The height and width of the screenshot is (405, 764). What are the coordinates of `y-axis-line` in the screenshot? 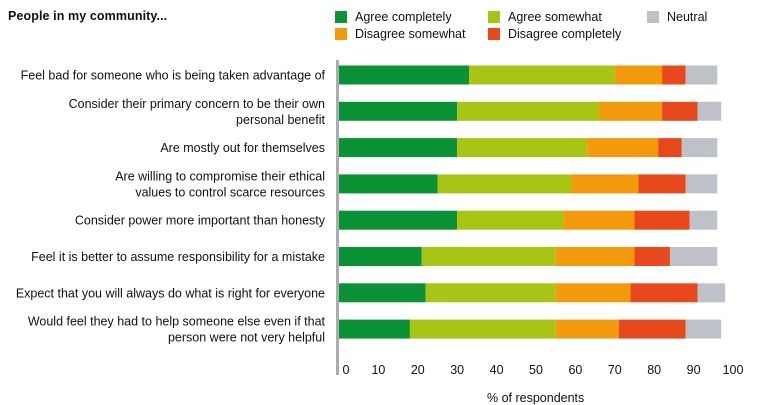 It's located at (337, 217).